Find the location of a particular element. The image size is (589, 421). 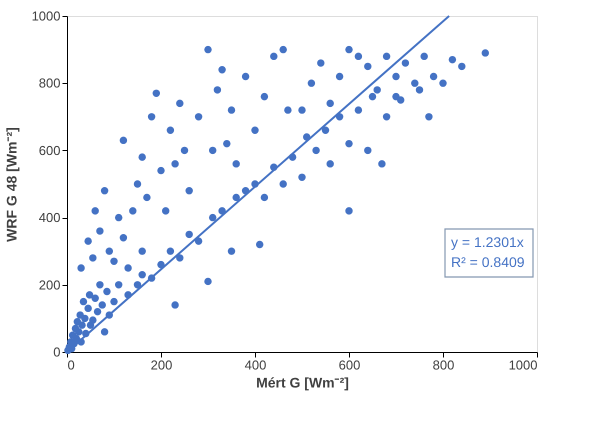

y-tick-label: 400 is located at coordinates (49, 218).